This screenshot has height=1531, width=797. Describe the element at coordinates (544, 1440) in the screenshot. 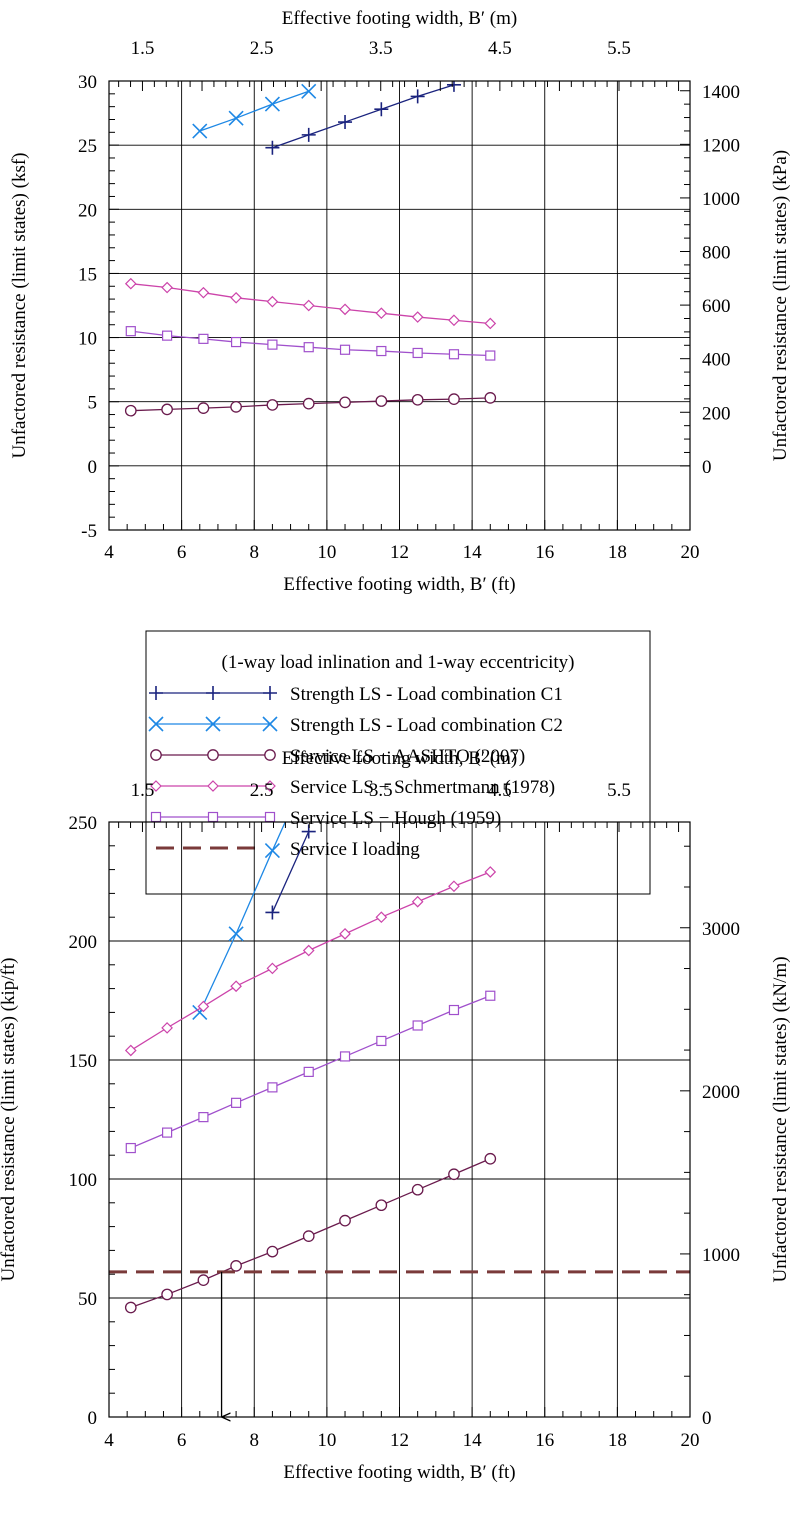

I see `x-tick-label: 16` at that location.